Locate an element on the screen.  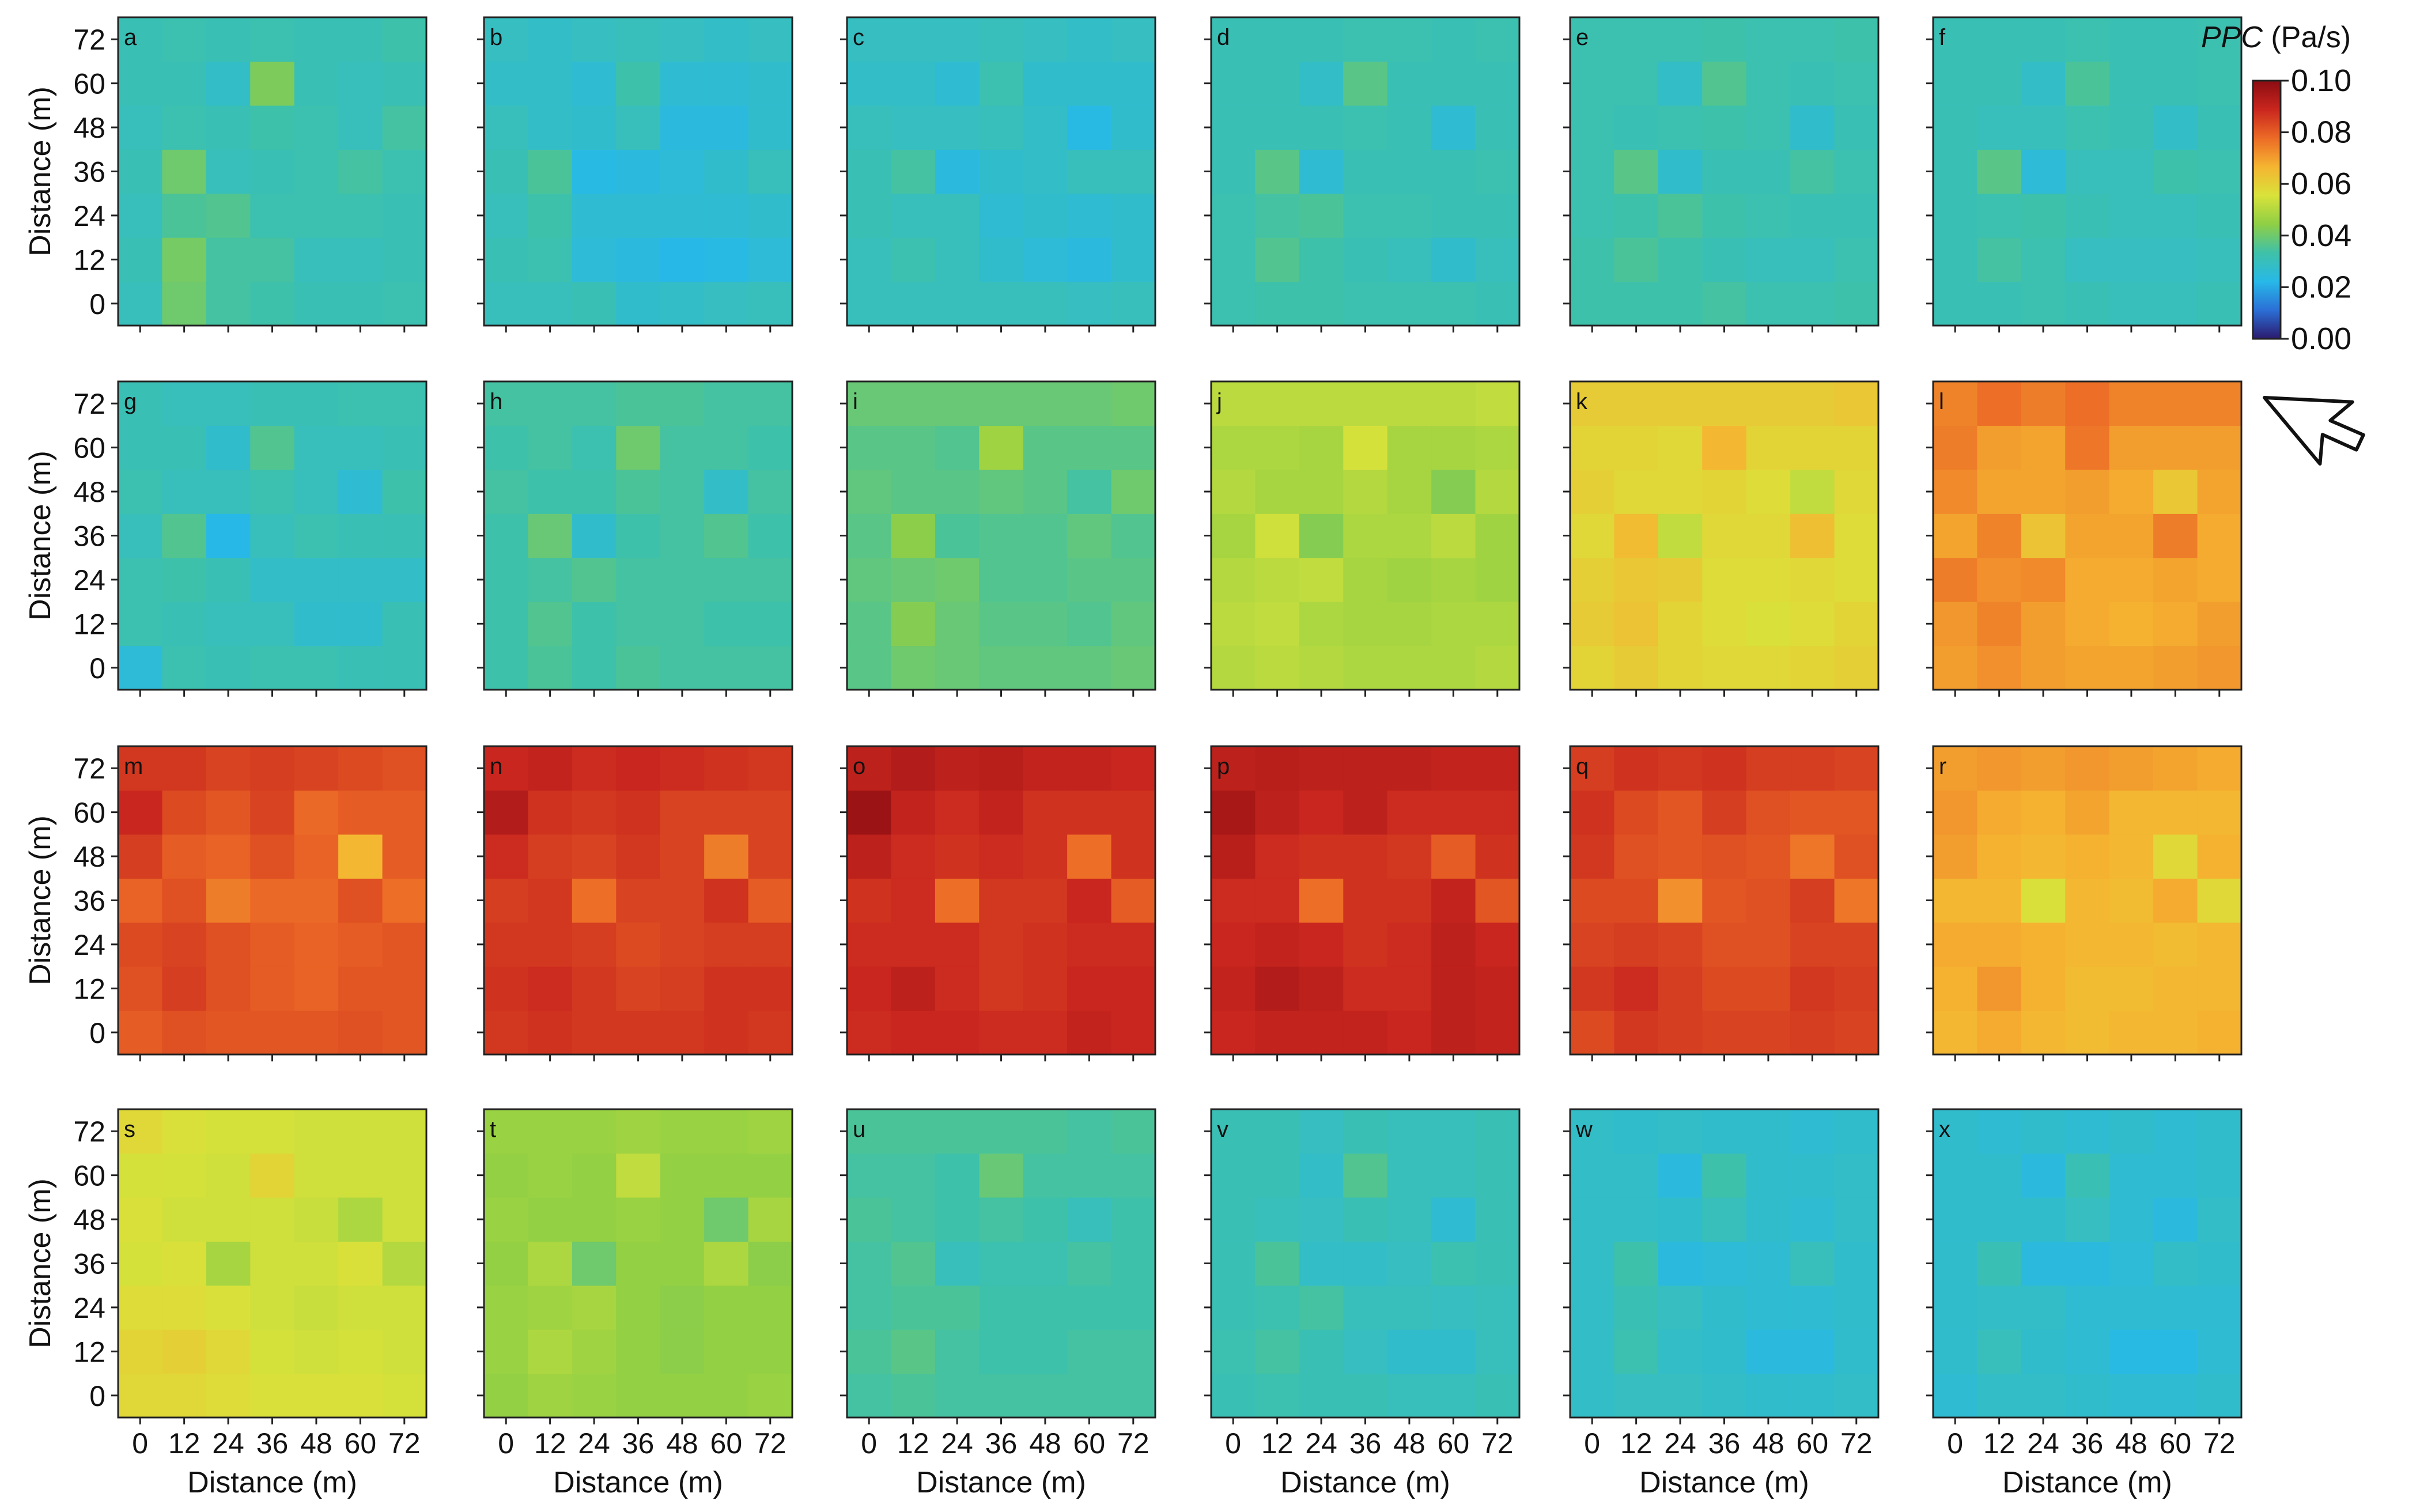
panel-a: a 0 12 24 36 48 60 72 Distance (m) is located at coordinates (226, 174).